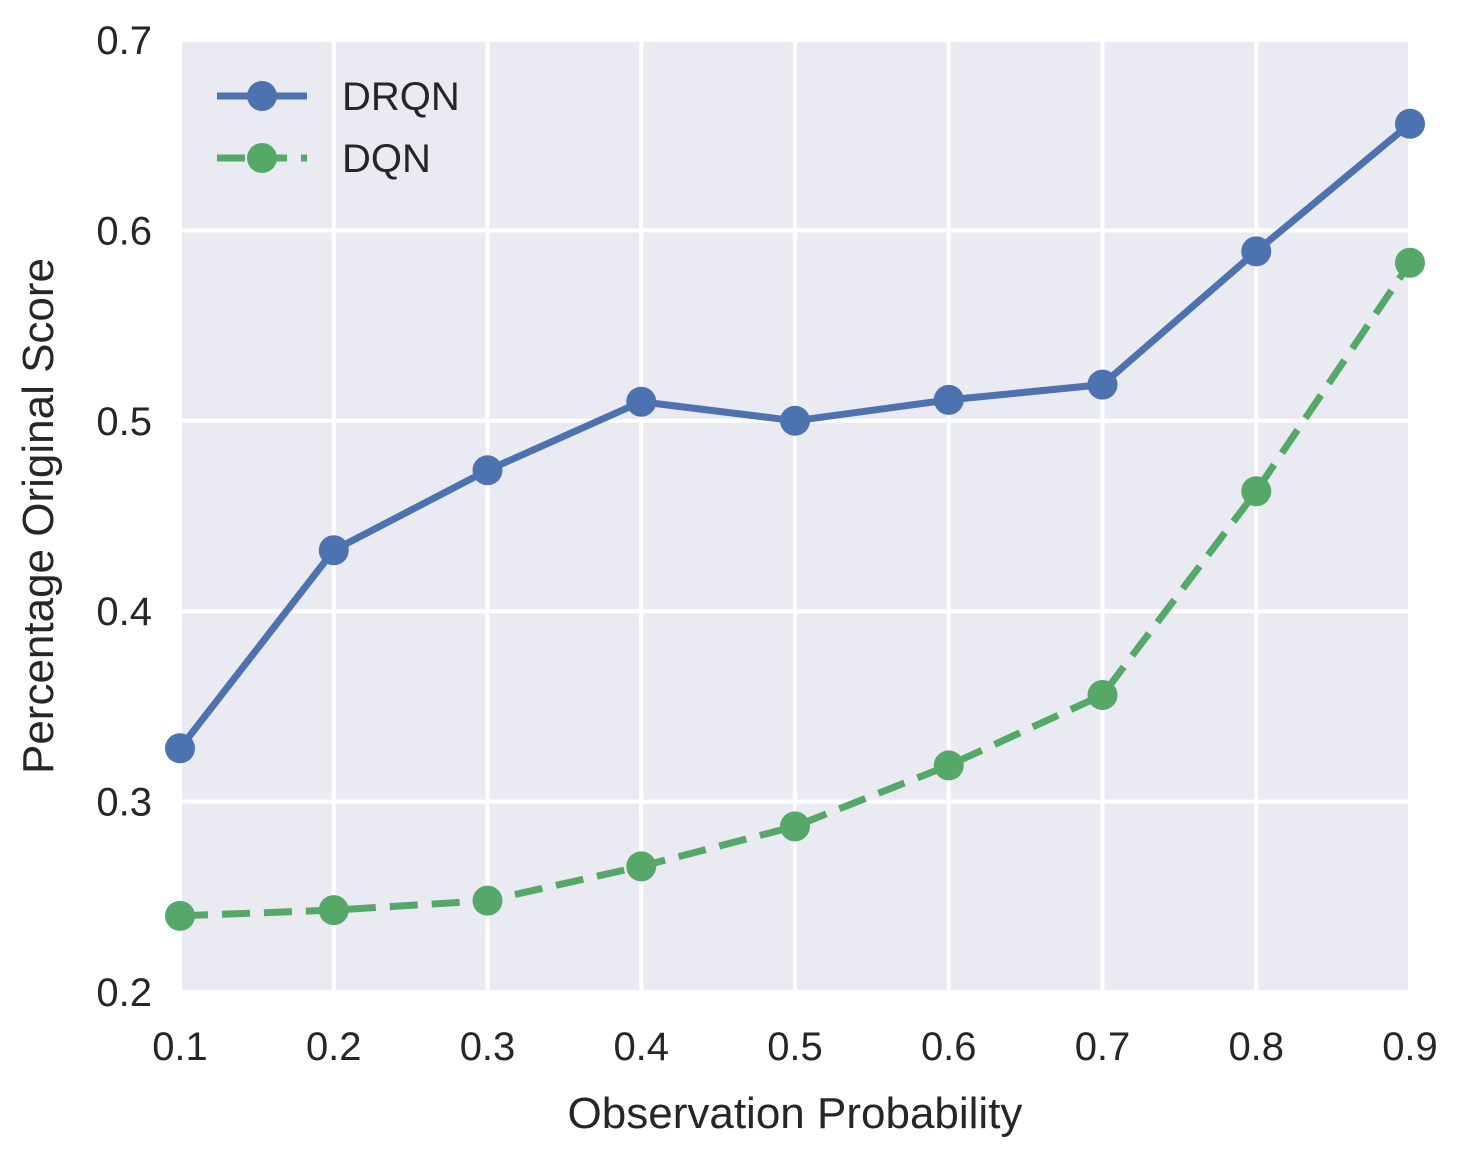 Image resolution: width=1466 pixels, height=1155 pixels. Describe the element at coordinates (124, 803) in the screenshot. I see `y-tick-label: 0.3` at that location.